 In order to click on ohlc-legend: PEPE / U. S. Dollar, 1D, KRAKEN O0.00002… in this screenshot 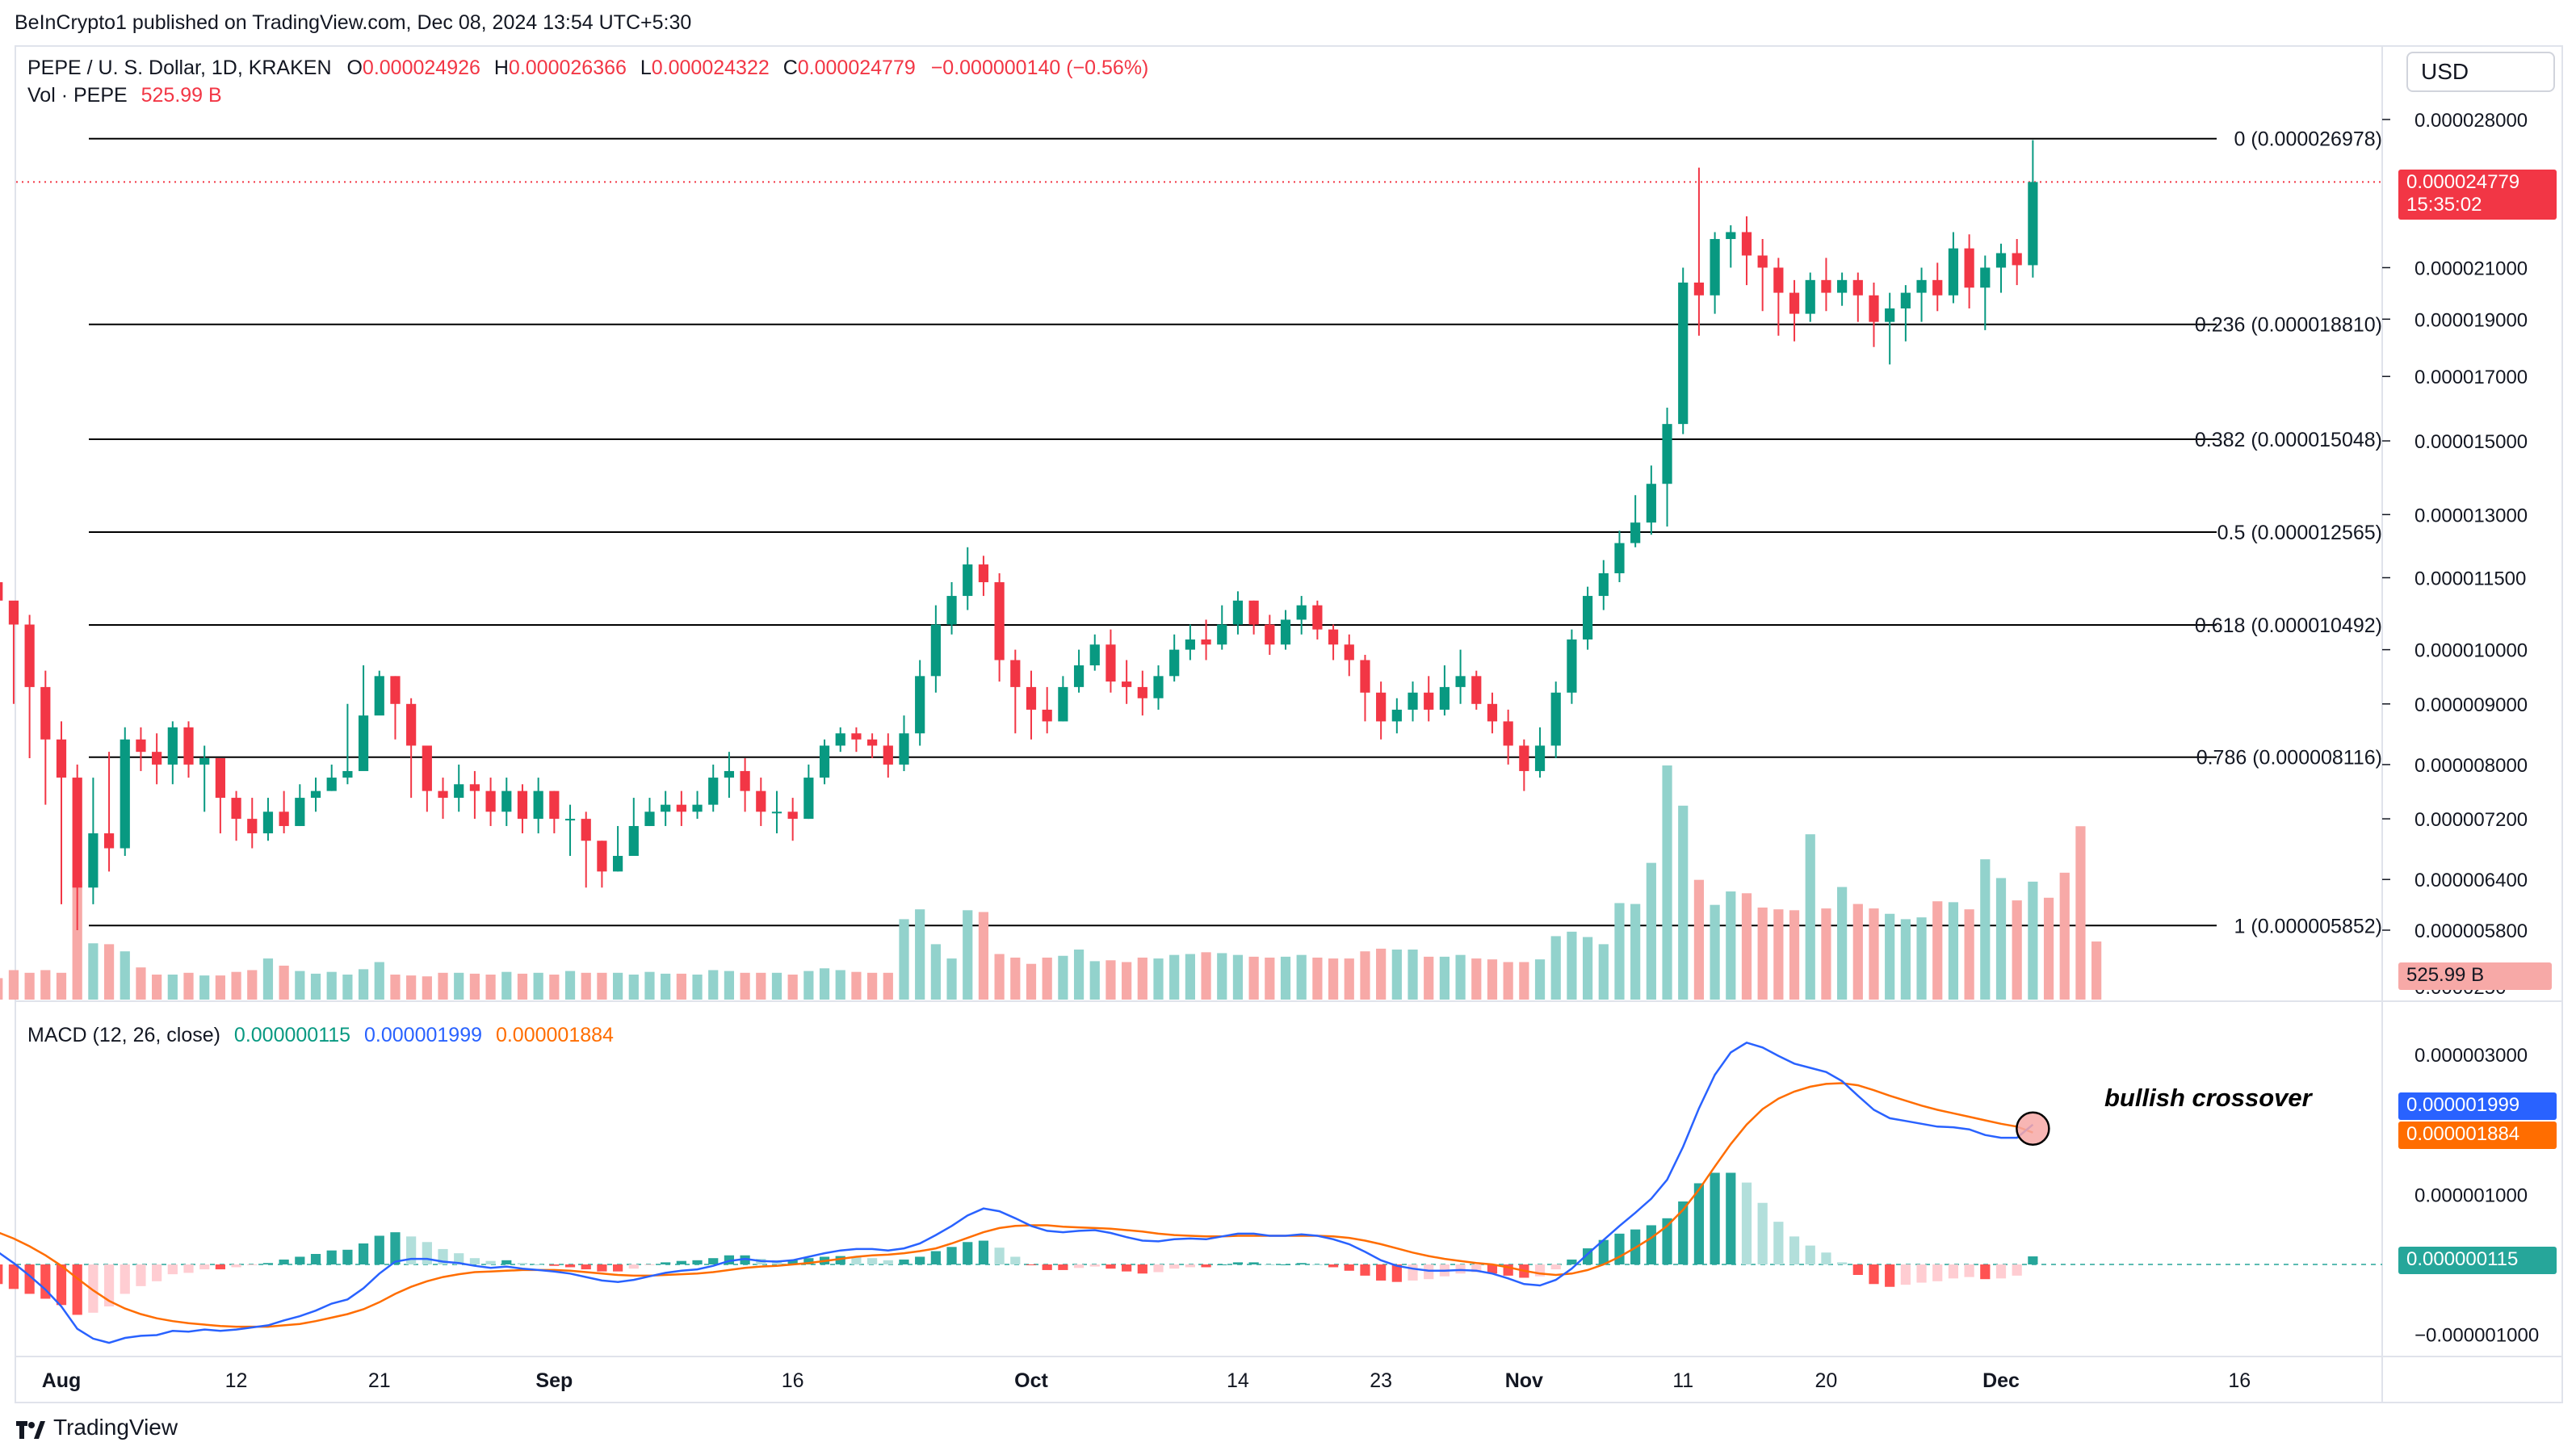, I will do `click(587, 68)`.